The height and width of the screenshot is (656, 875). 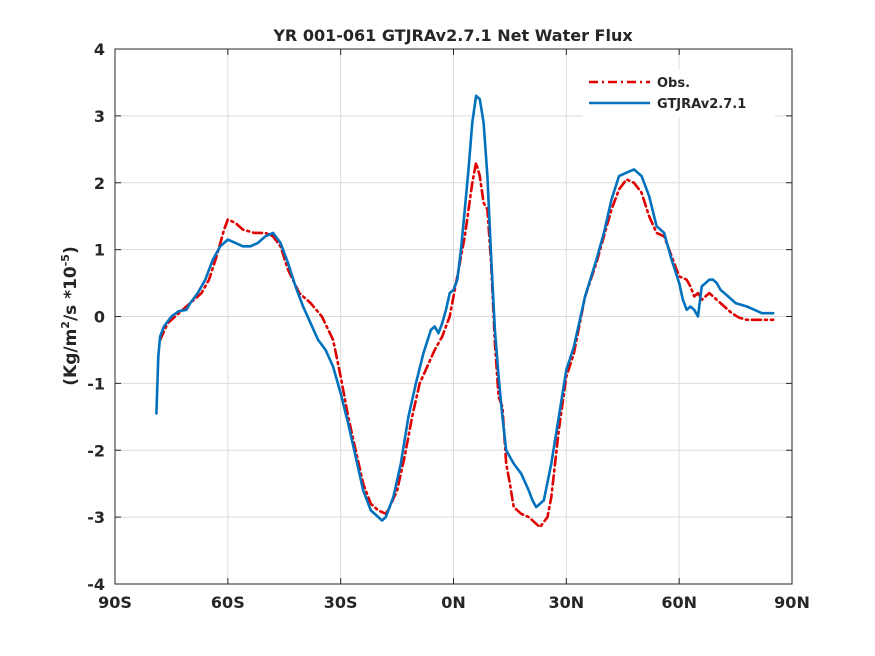 I want to click on x-tick-label: 30S, so click(x=341, y=602).